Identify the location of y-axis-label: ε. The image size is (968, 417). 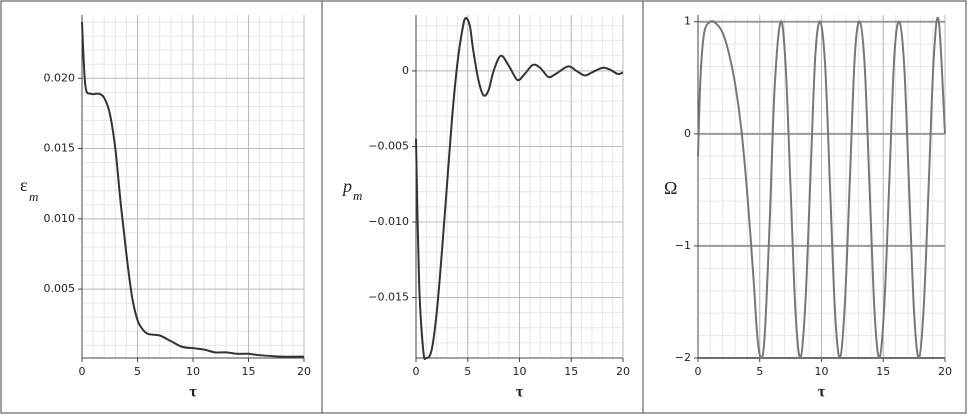
(24, 185).